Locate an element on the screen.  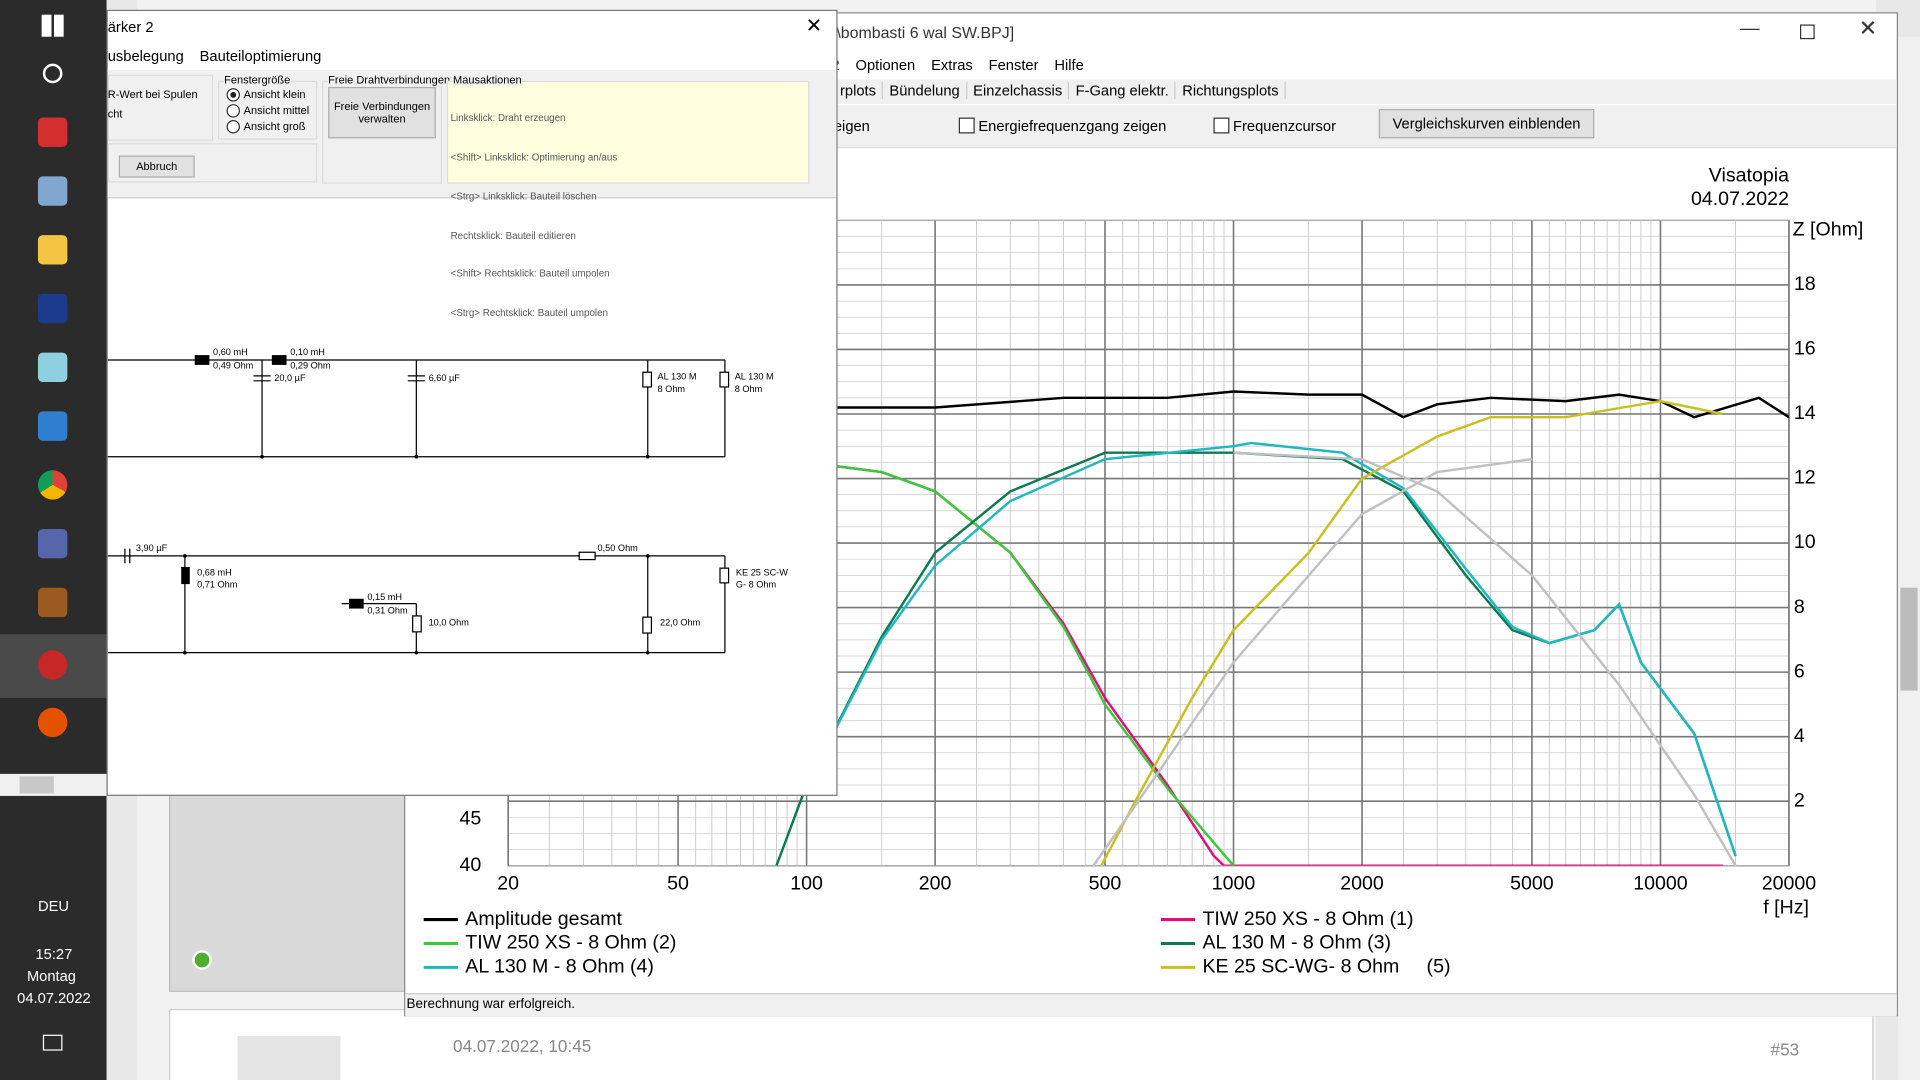
dialog-close: ✕ is located at coordinates (814, 26).